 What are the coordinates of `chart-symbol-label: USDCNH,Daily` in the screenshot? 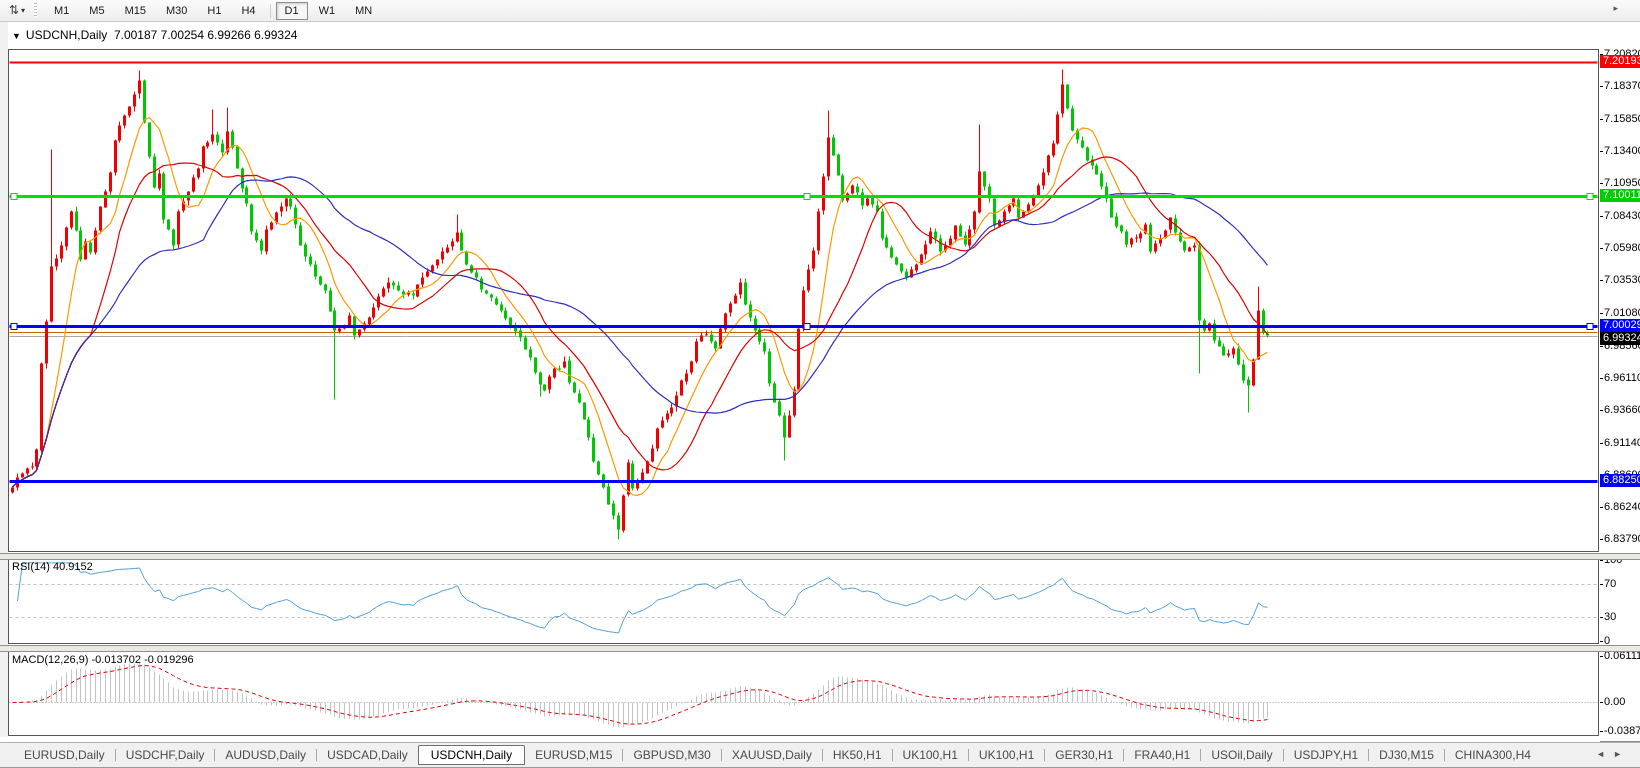 It's located at (66, 35).